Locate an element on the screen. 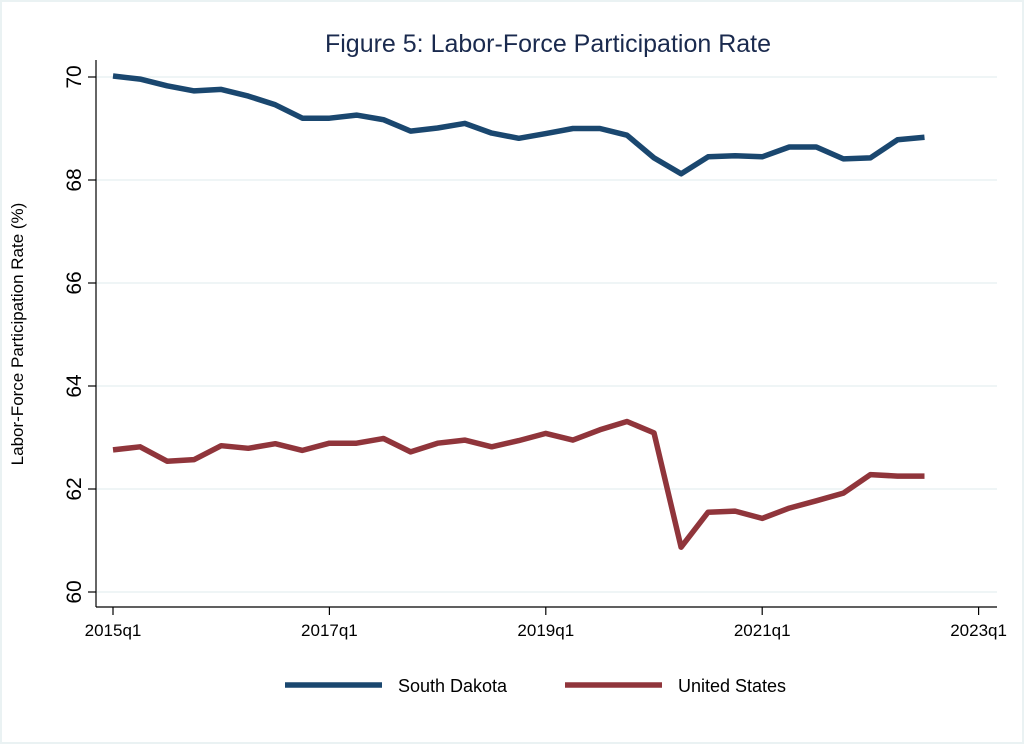 The height and width of the screenshot is (744, 1024). legend-item: South Dakota is located at coordinates (396, 686).